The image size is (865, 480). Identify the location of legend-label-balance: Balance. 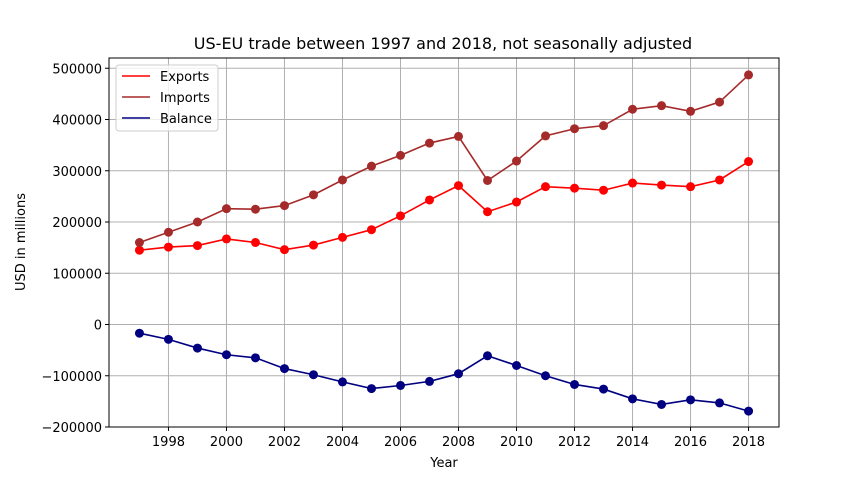
(186, 119).